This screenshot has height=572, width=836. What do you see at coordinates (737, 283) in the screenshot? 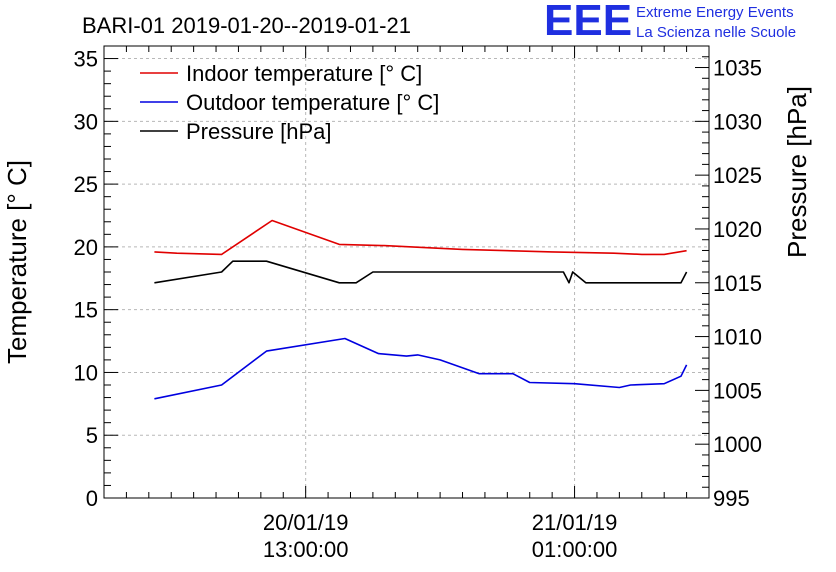
I see `right-tick-label: 1015` at bounding box center [737, 283].